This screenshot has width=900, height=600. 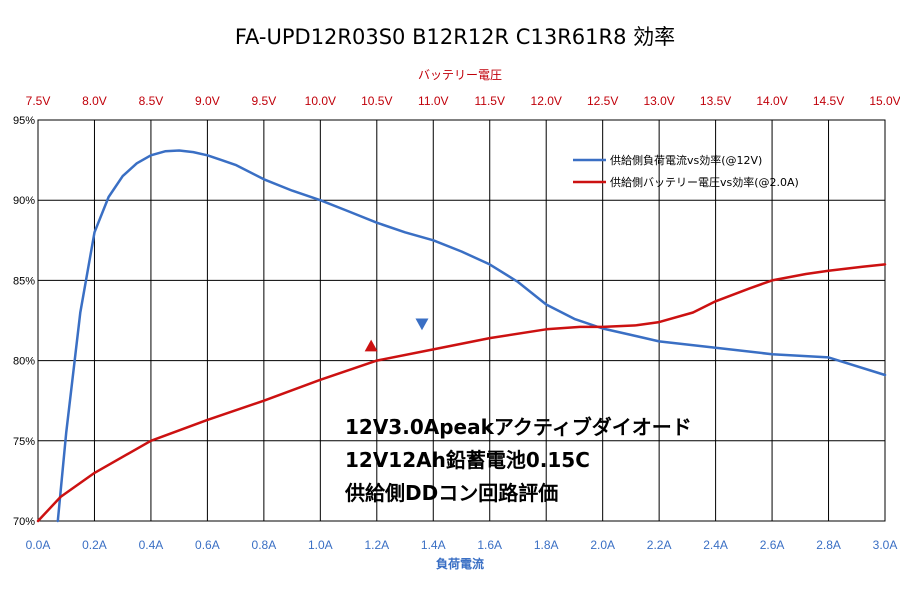 What do you see at coordinates (489, 101) in the screenshot?
I see `x-top-tick-label: 11.5V` at bounding box center [489, 101].